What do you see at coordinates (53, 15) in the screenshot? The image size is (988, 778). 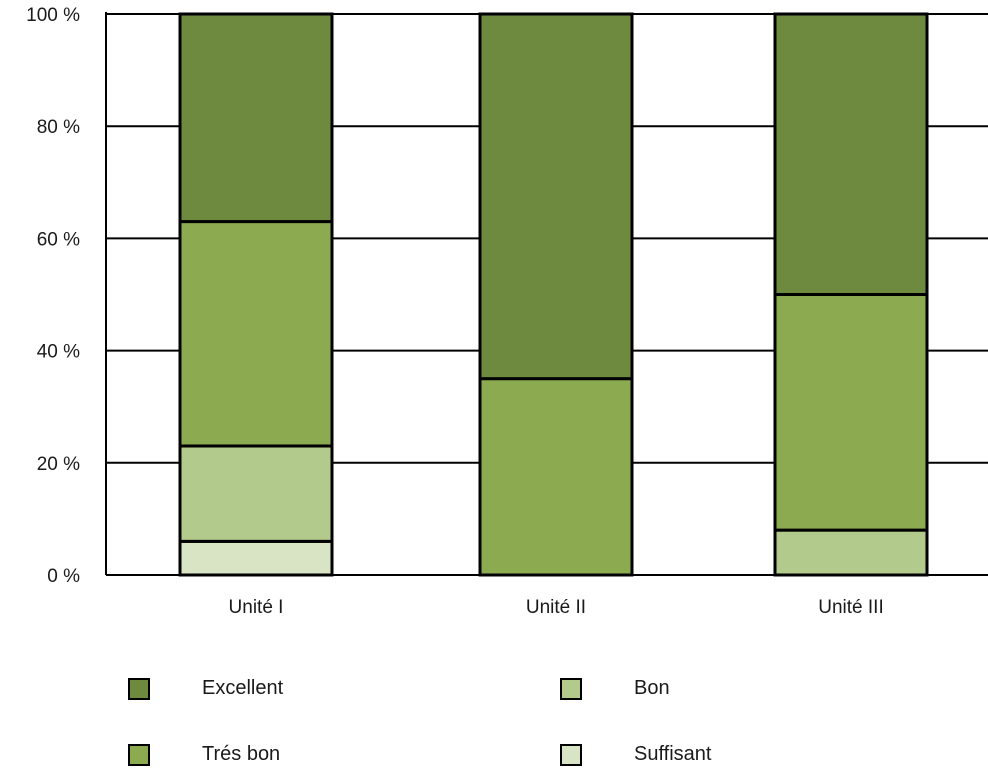 I see `y-tick-label: 100 %` at bounding box center [53, 15].